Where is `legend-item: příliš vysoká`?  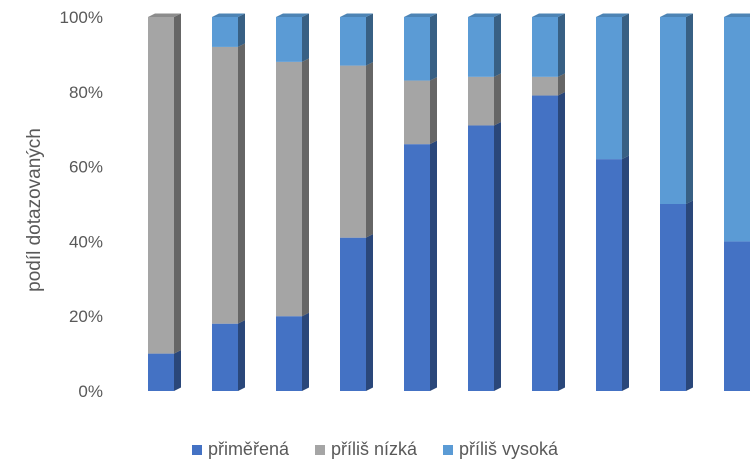 legend-item: příliš vysoká is located at coordinates (500, 449).